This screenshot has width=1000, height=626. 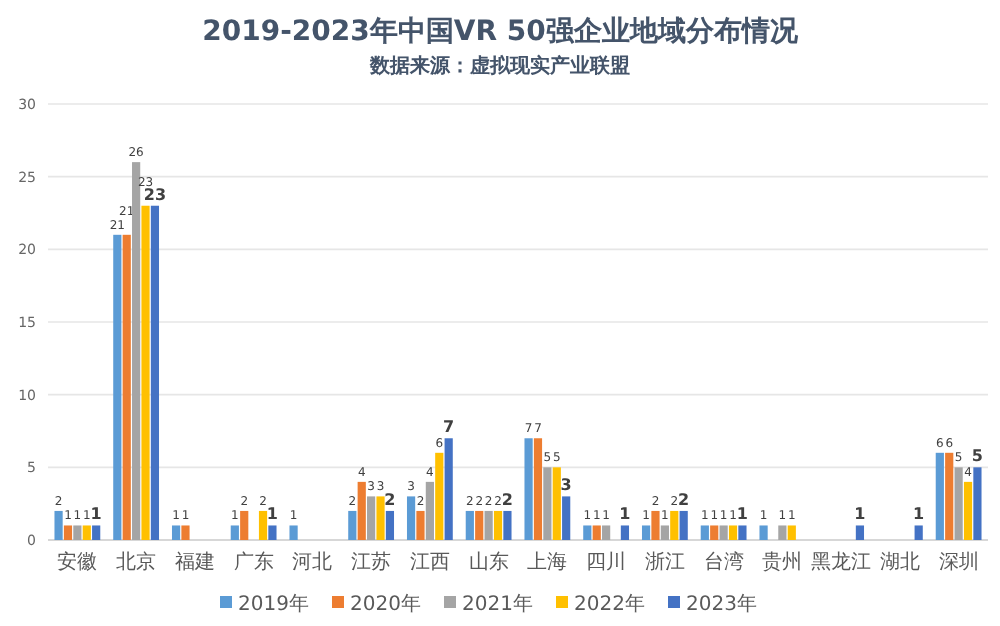 What do you see at coordinates (77, 562) in the screenshot?
I see `x-tick-label: 安徽` at bounding box center [77, 562].